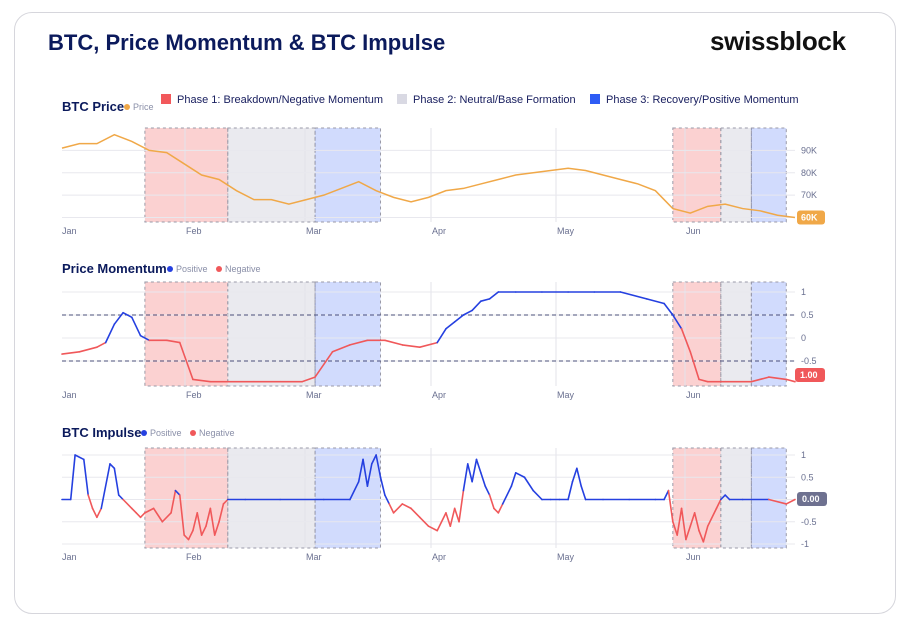 The width and height of the screenshot is (910, 626). What do you see at coordinates (93, 106) in the screenshot?
I see `panel-title-price: BTC Price` at bounding box center [93, 106].